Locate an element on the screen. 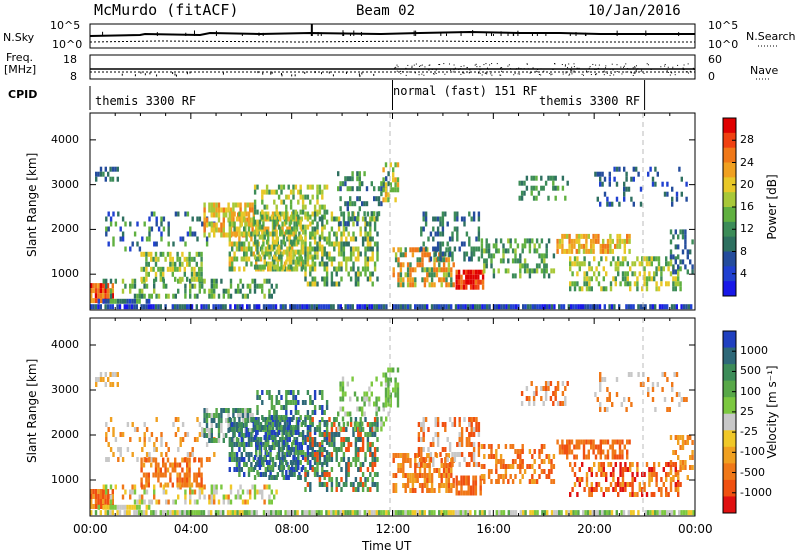 This screenshot has height=554, width=800. velocity-colorbar is located at coordinates (729, 422).